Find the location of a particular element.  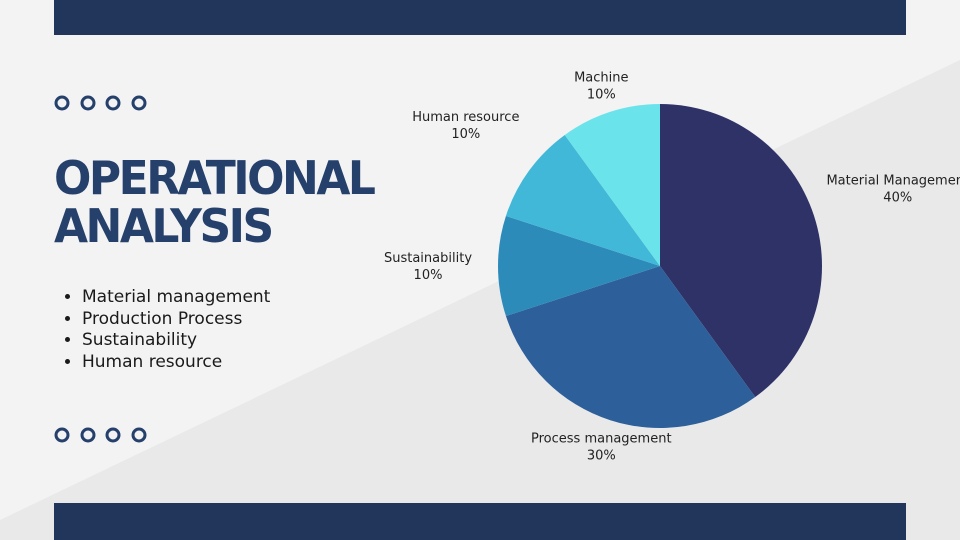

title-line: ANALYSIS is located at coordinates (164, 227).